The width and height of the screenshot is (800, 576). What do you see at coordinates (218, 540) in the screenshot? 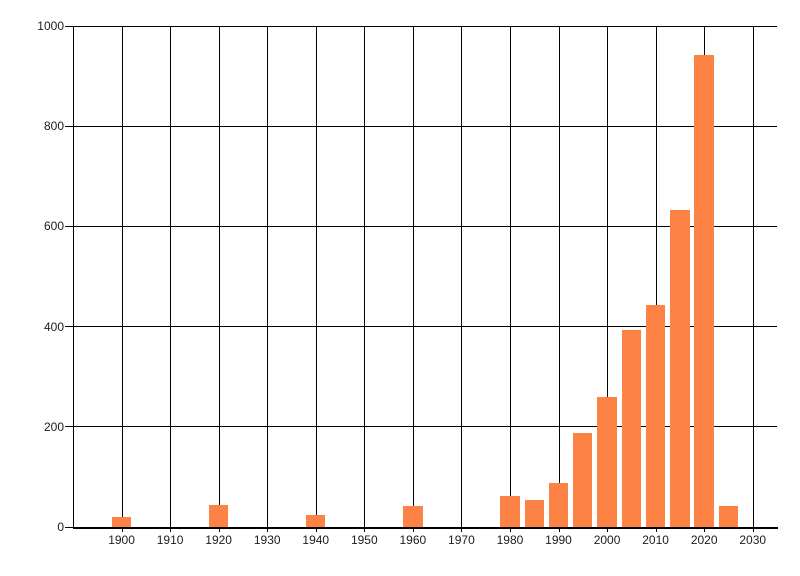
I see `x-tick-label: 1920` at bounding box center [218, 540].